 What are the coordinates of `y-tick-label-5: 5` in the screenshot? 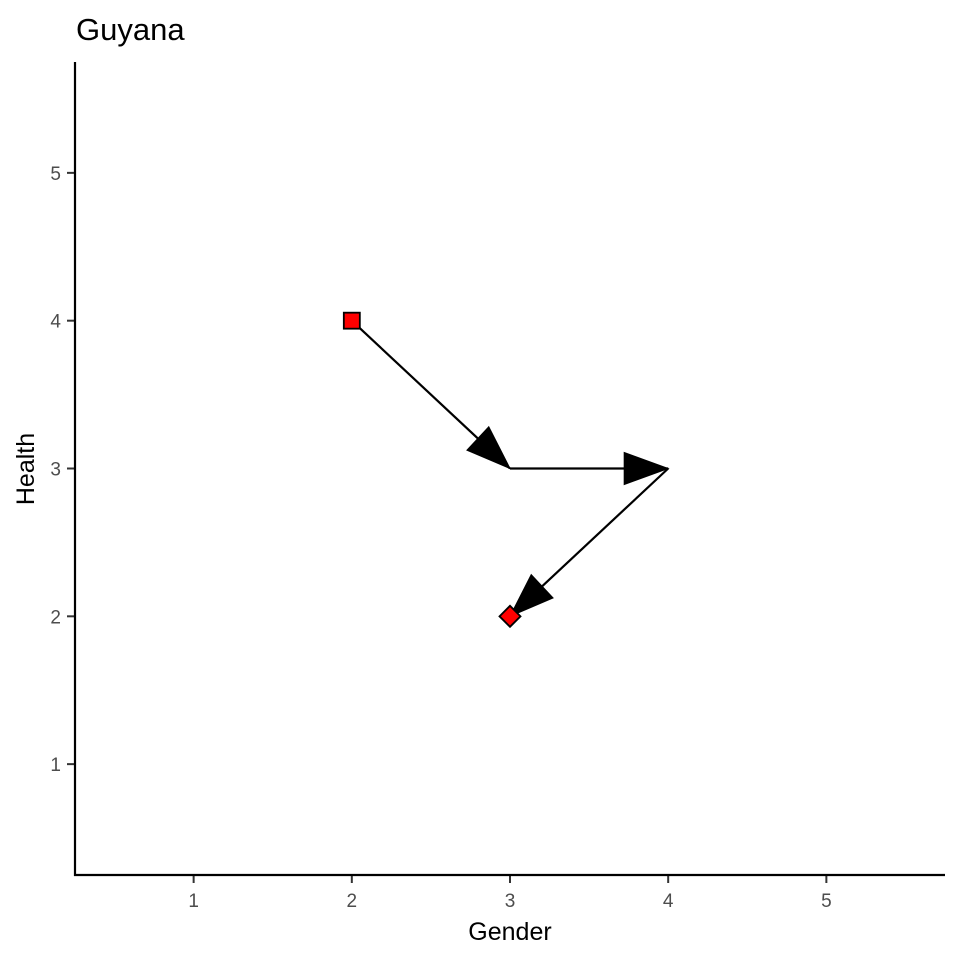 It's located at (55, 174).